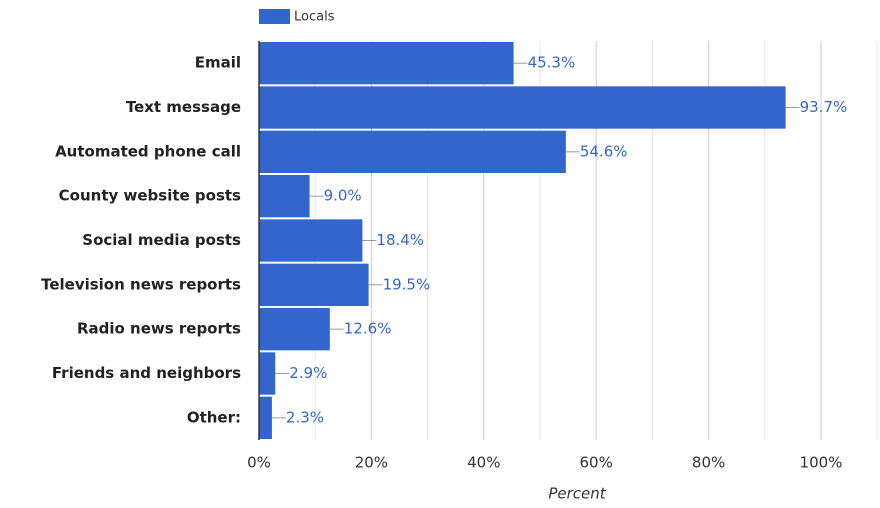 Image resolution: width=880 pixels, height=508 pixels. Describe the element at coordinates (141, 284) in the screenshot. I see `category-label: Television news reports` at that location.